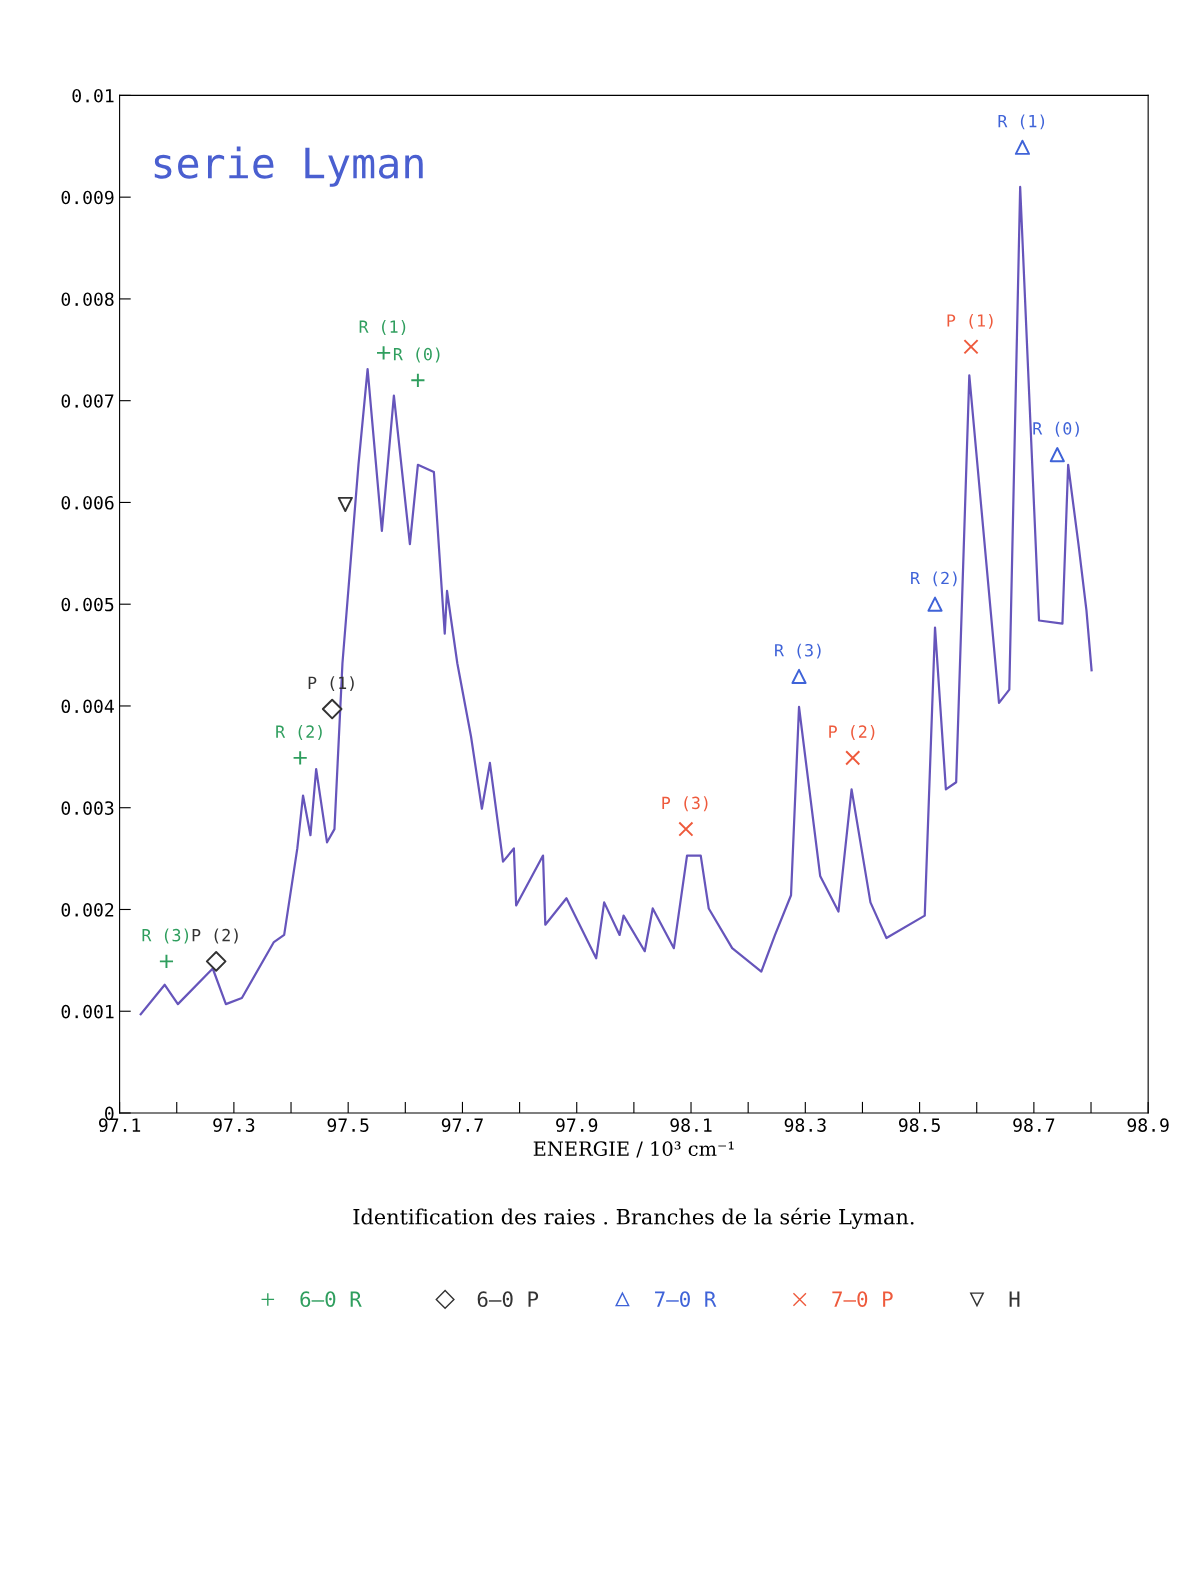  I want to click on legend-label: 6–0 R, so click(331, 1299).